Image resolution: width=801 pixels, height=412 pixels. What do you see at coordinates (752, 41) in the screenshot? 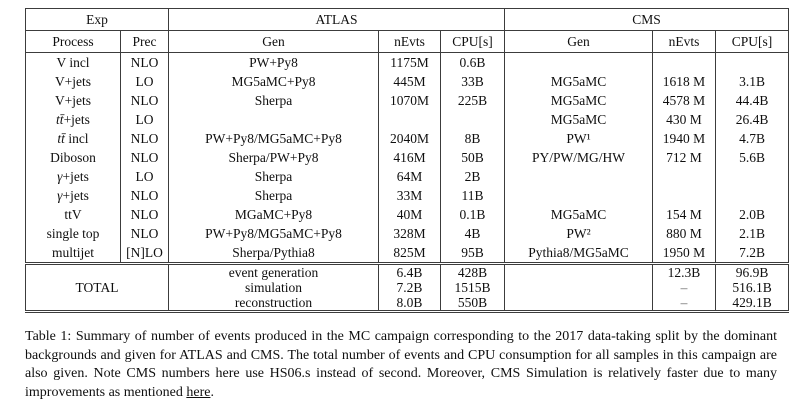
I see `col-header-cms-cpu: CPU[s]` at bounding box center [752, 41].